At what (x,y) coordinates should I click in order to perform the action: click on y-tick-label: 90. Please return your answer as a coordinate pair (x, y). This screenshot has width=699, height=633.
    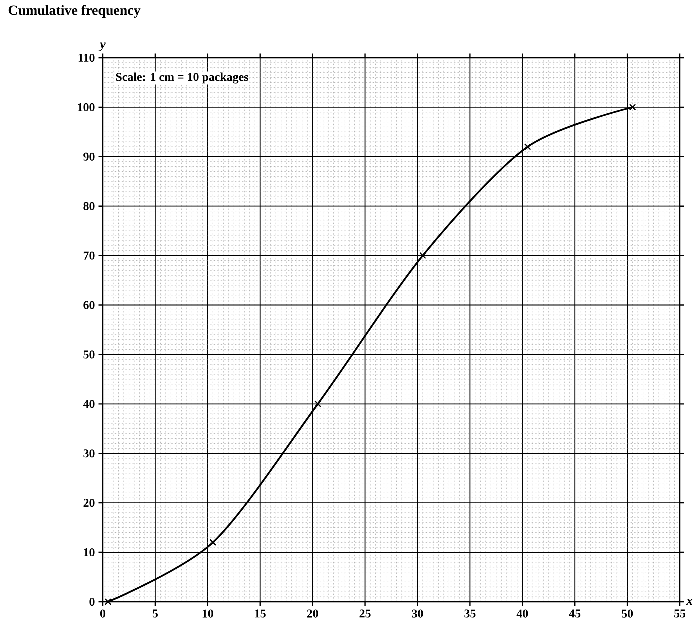
    Looking at the image, I should click on (89, 156).